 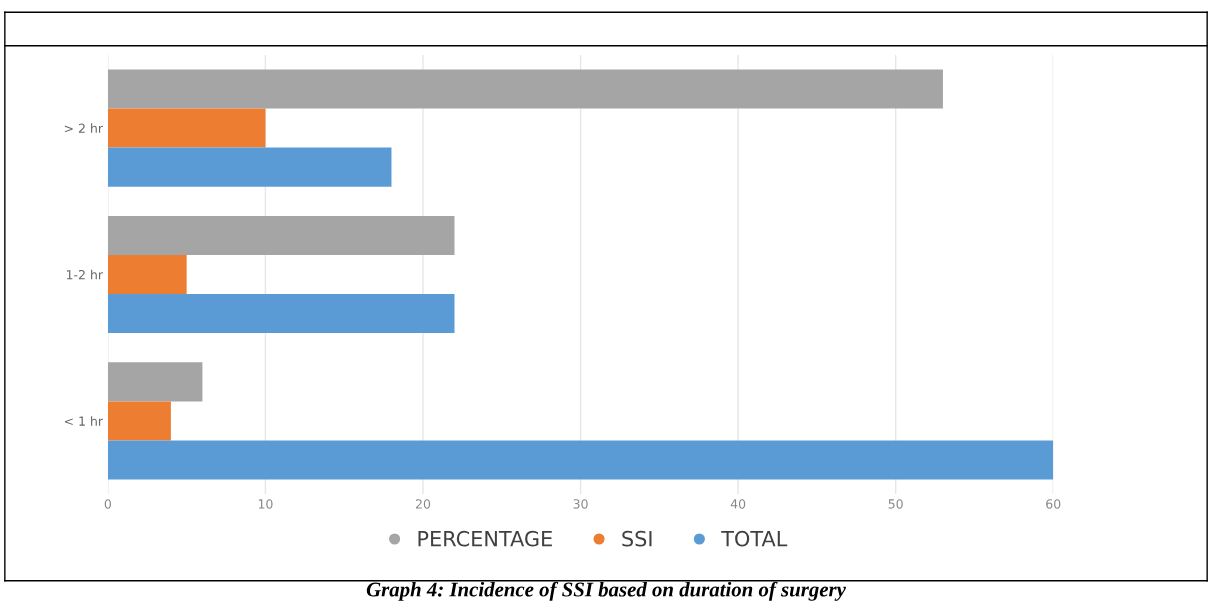 I want to click on text: Graph 4: Incidence of SSI based on duration of surgery, so click(x=606, y=591).